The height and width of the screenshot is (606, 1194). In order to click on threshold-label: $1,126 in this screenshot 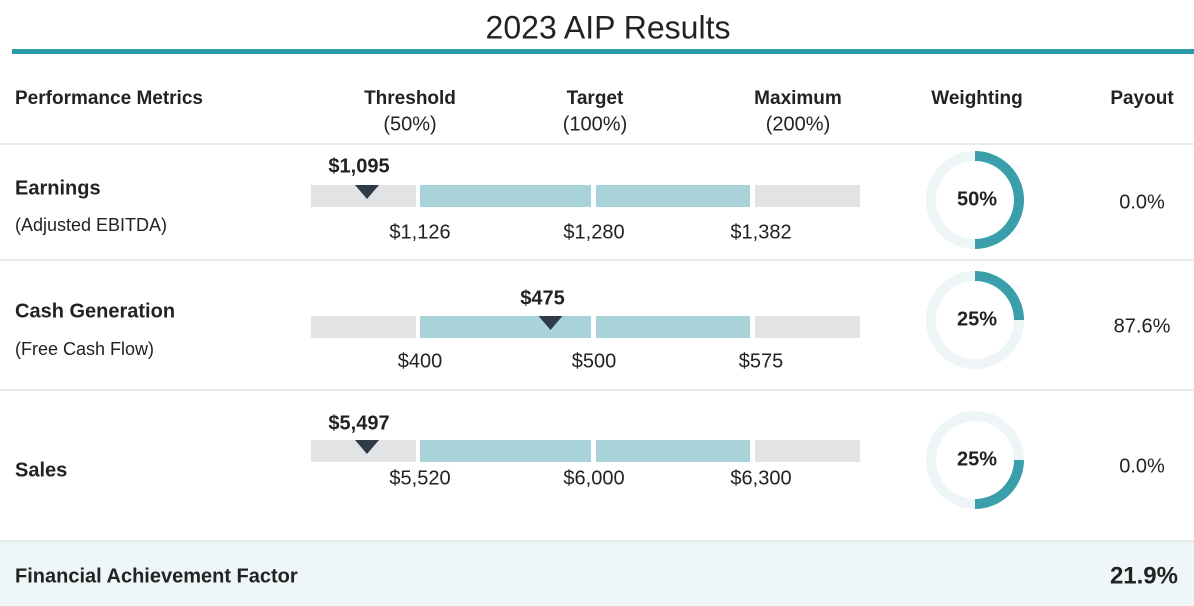, I will do `click(419, 232)`.